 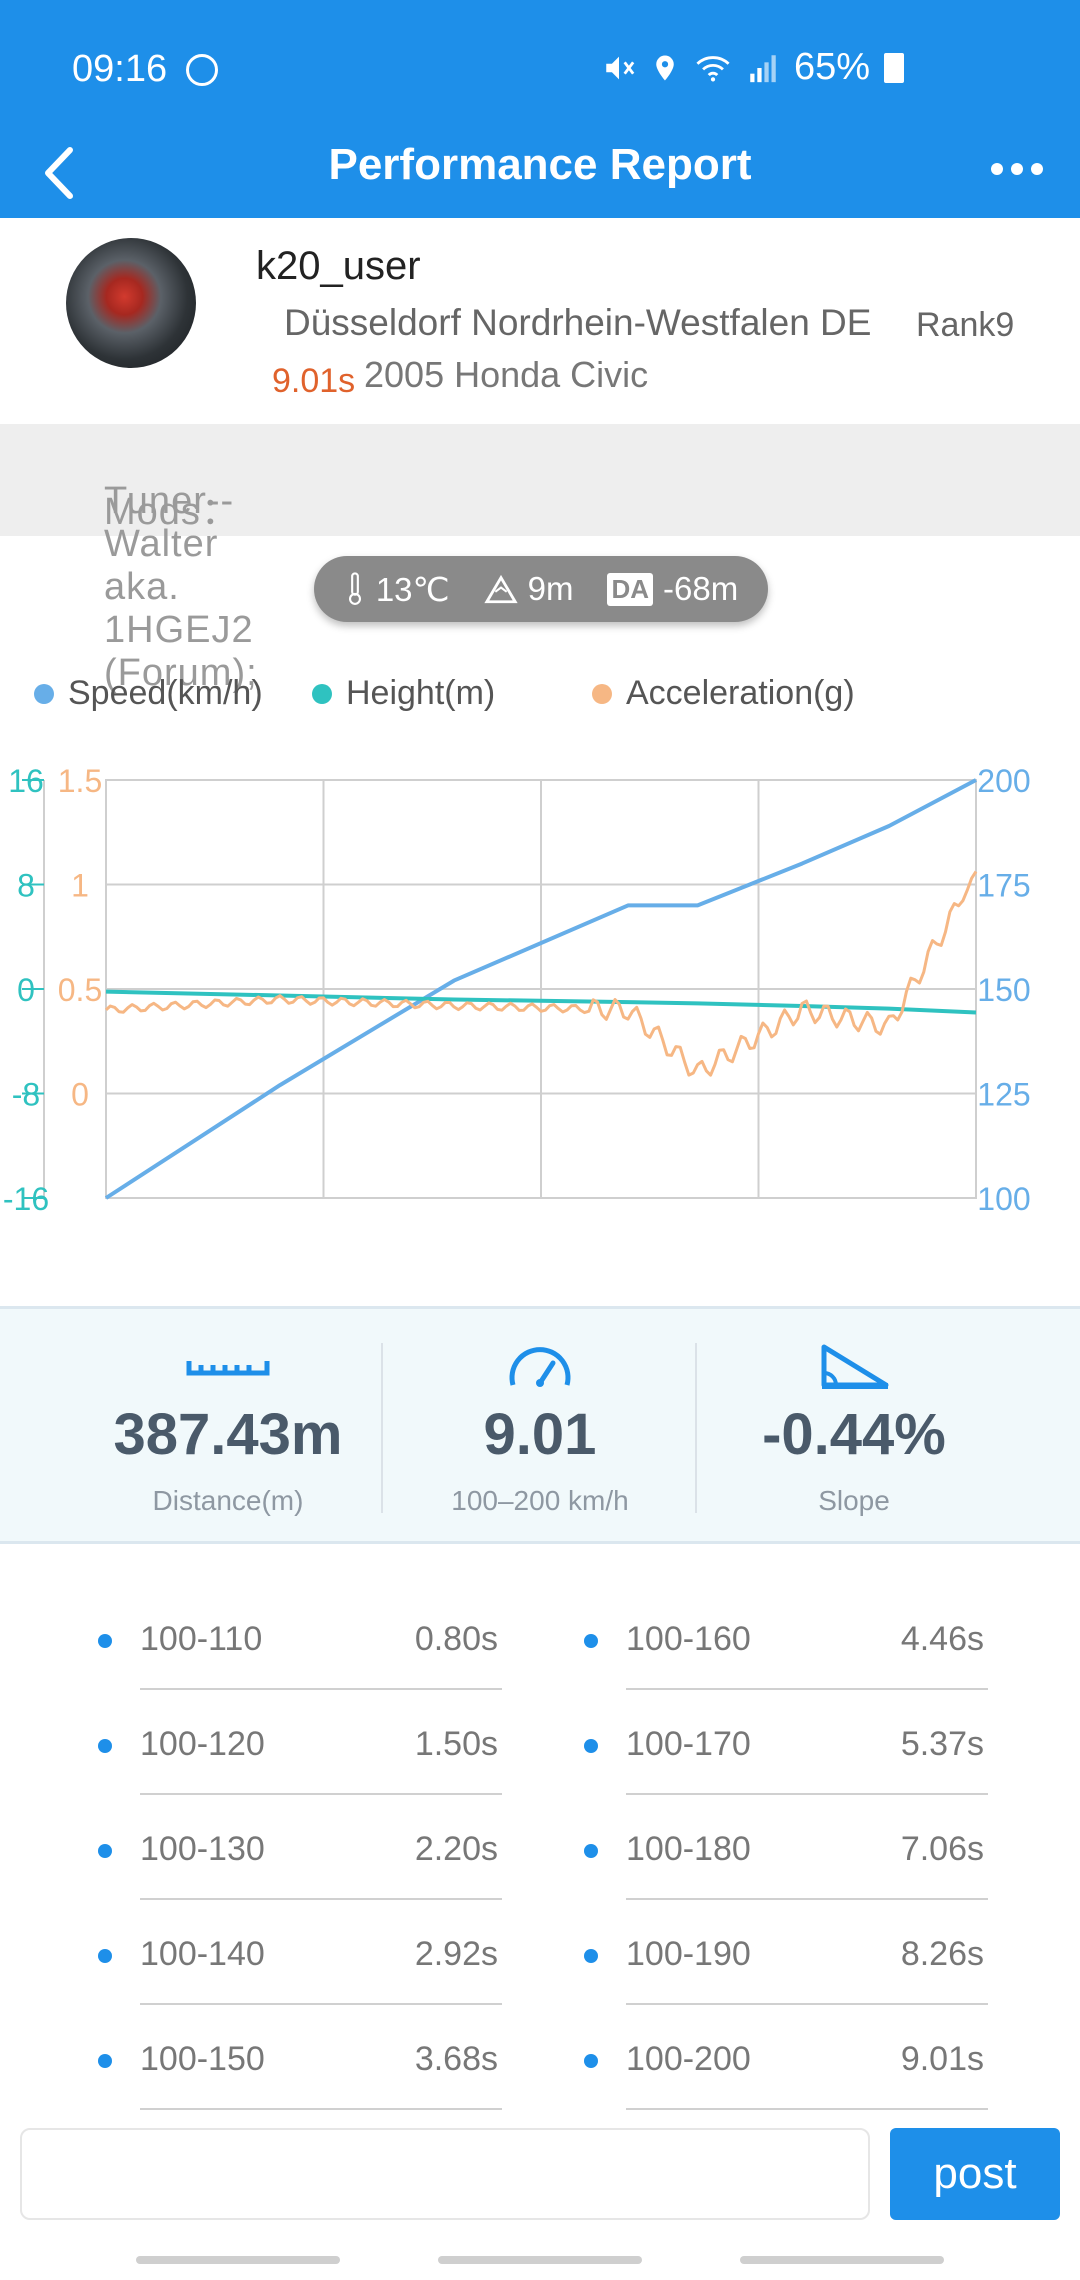 What do you see at coordinates (786, 1848) in the screenshot?
I see `list-item: 100-180 7.06s` at bounding box center [786, 1848].